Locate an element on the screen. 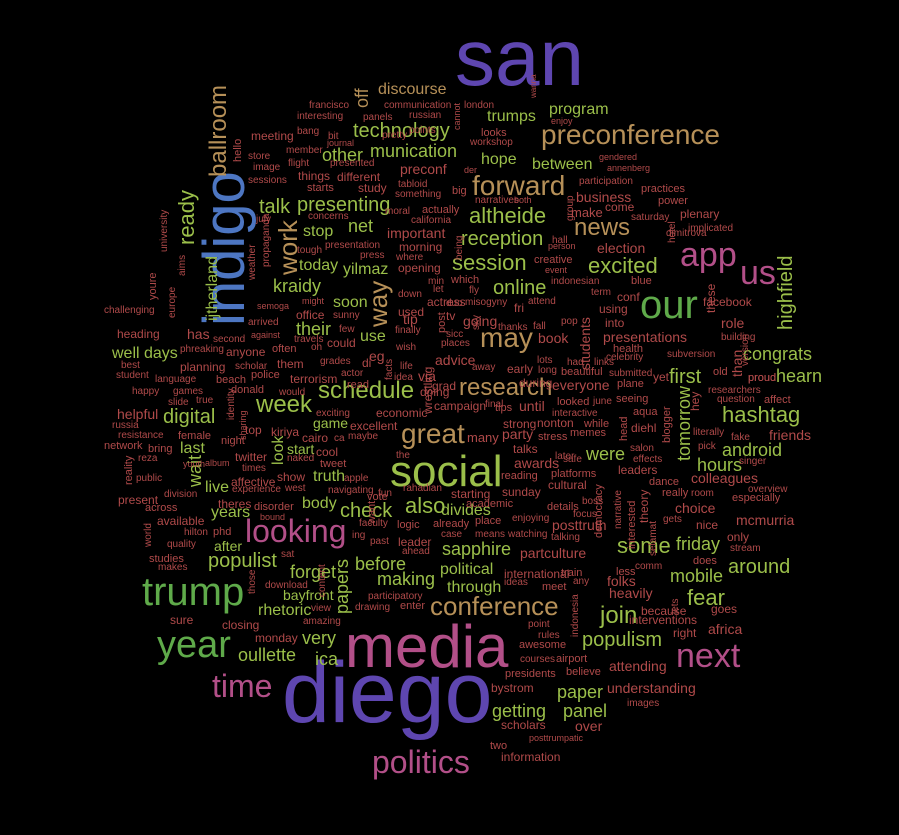 This screenshot has width=899, height=835. word-available: available is located at coordinates (181, 521).